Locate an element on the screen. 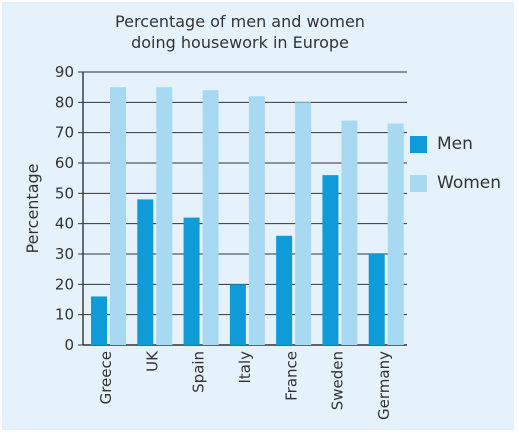  y-tick-label-0: 0 is located at coordinates (69, 345).